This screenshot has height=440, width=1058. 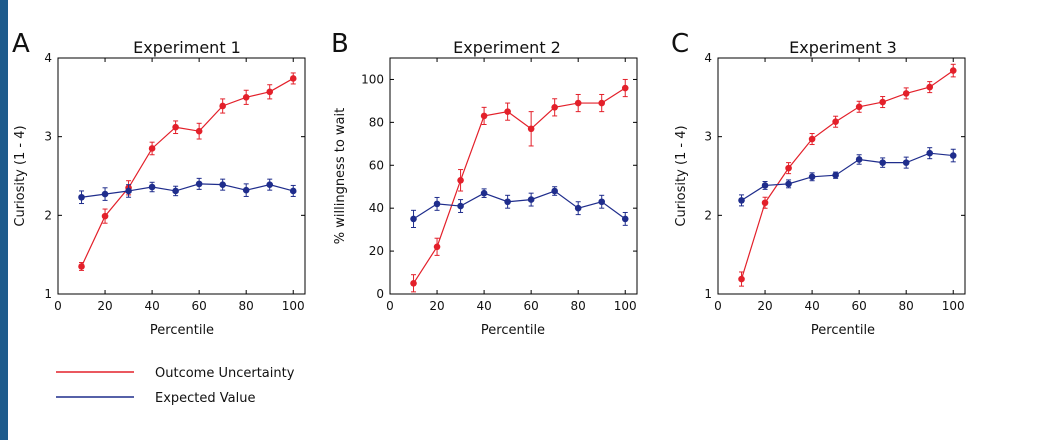 What do you see at coordinates (48, 137) in the screenshot?
I see `y-tick-label-1-3: 3` at bounding box center [48, 137].